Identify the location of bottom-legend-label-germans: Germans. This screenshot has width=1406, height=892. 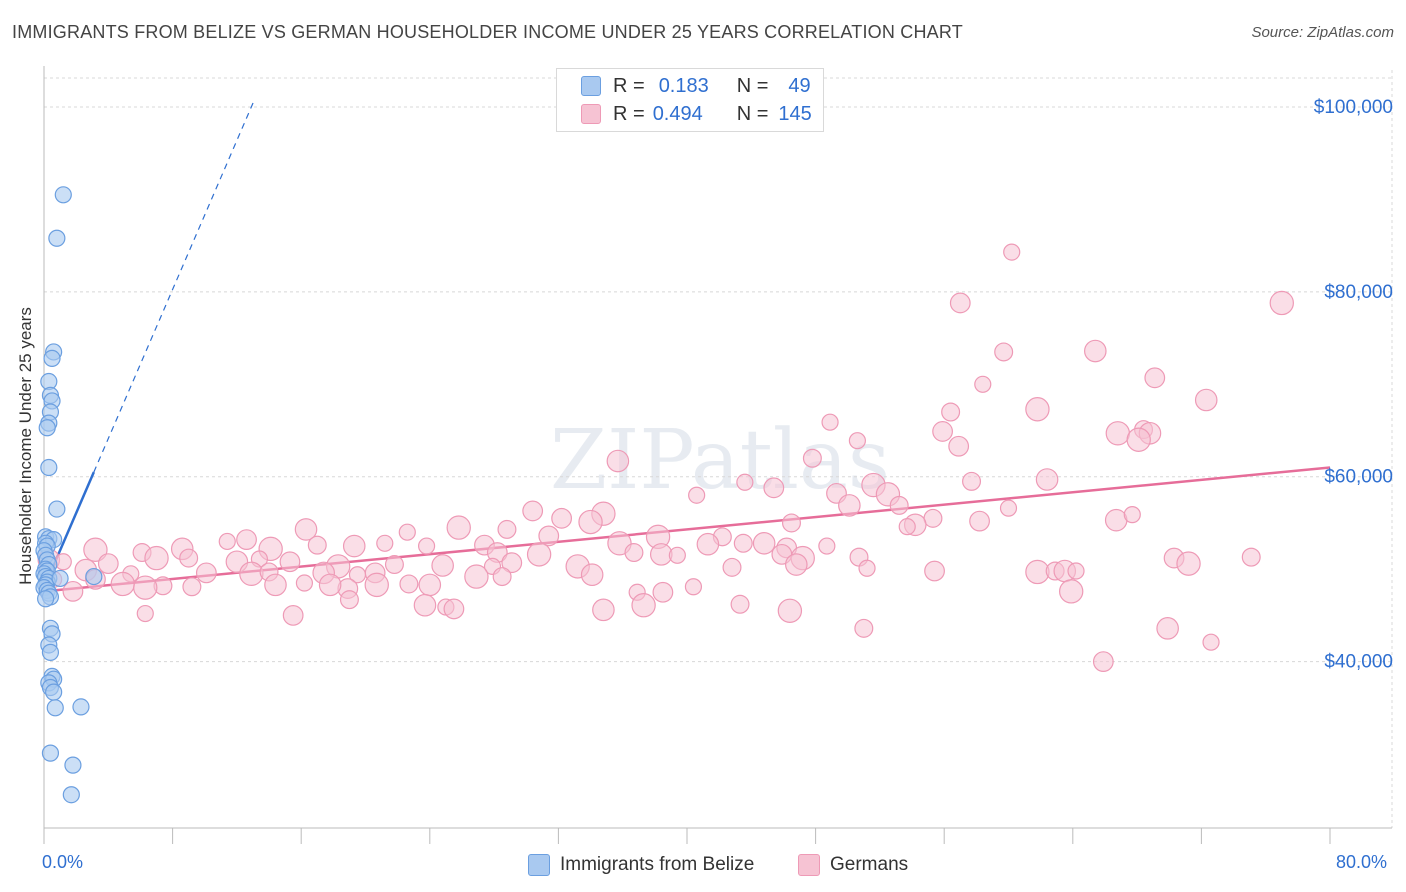
(869, 864).